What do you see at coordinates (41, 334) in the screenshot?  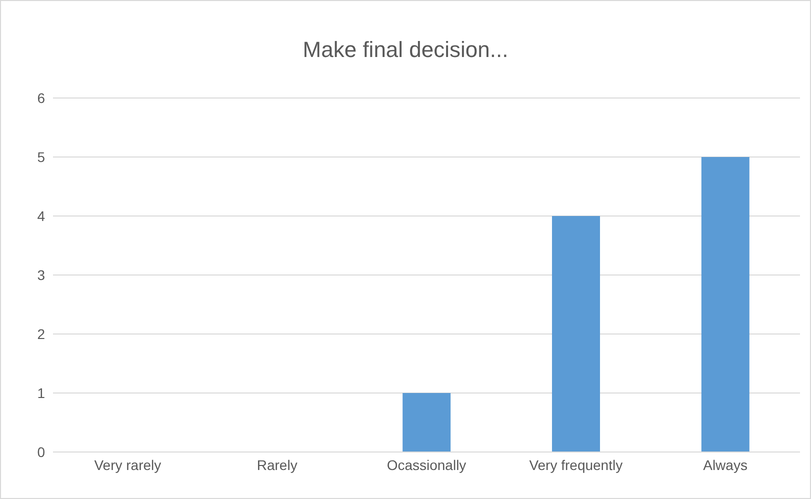 I see `y-tick-label: 2` at bounding box center [41, 334].